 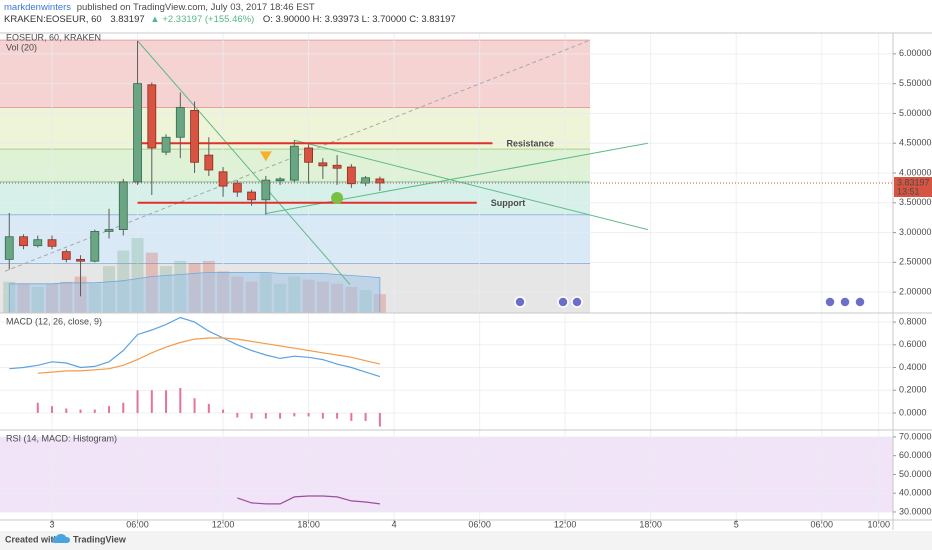 What do you see at coordinates (915, 83) in the screenshot?
I see `y-tick-label: 5.50000` at bounding box center [915, 83].